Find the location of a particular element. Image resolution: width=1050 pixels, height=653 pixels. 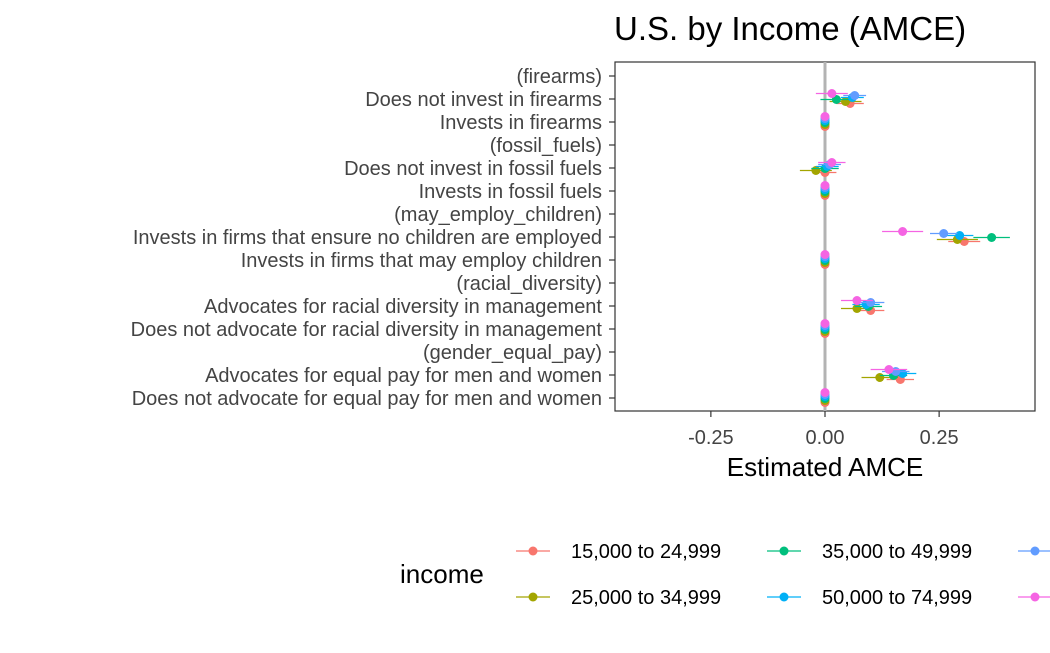

legend-item: 15,000 to 24,999 is located at coordinates (618, 552).